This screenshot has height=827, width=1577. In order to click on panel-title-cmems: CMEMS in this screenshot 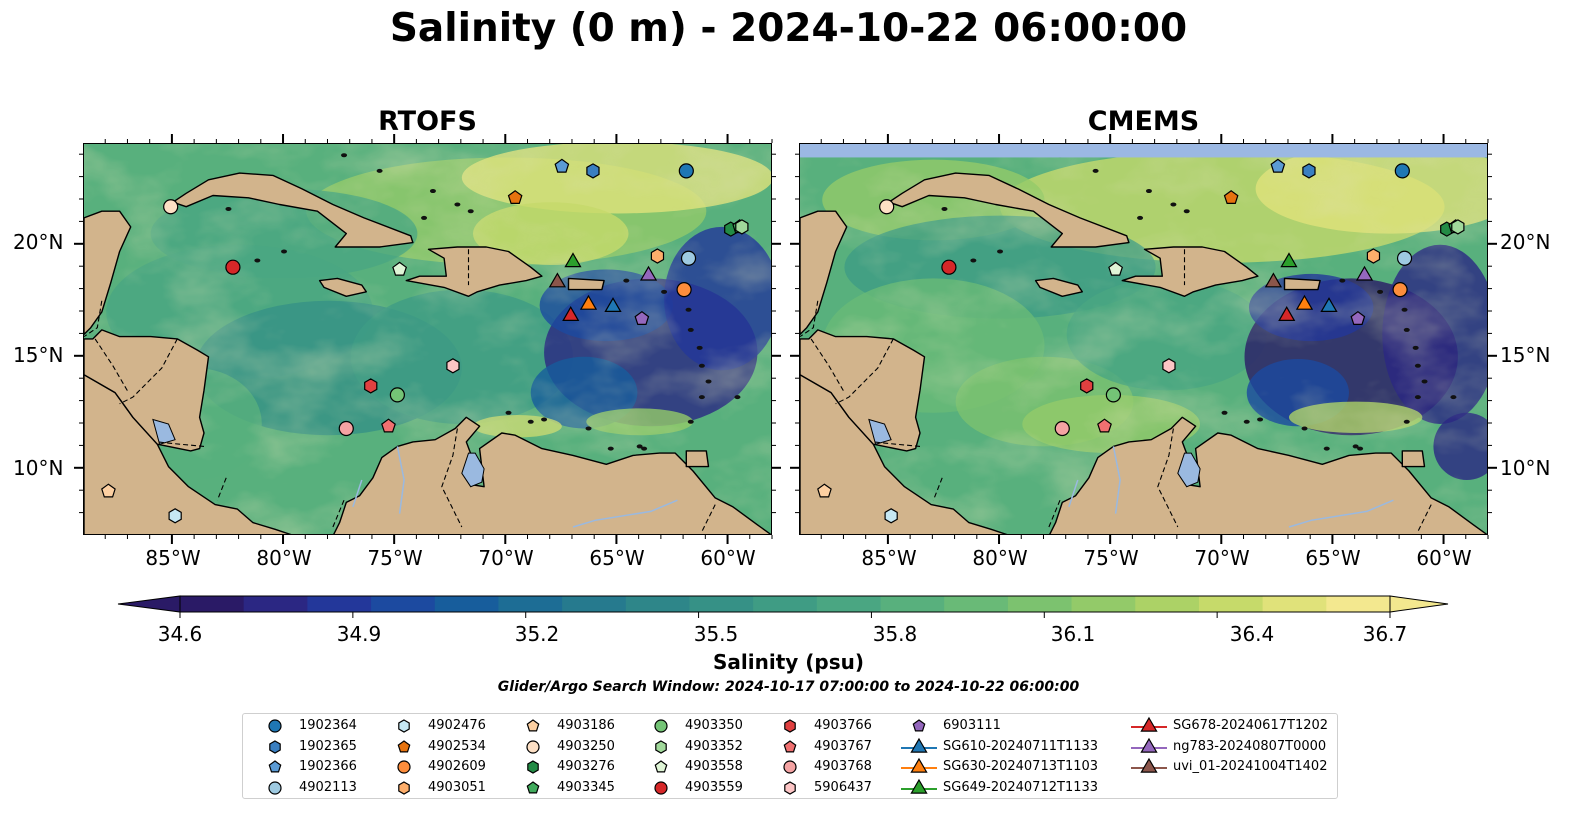, I will do `click(1143, 121)`.